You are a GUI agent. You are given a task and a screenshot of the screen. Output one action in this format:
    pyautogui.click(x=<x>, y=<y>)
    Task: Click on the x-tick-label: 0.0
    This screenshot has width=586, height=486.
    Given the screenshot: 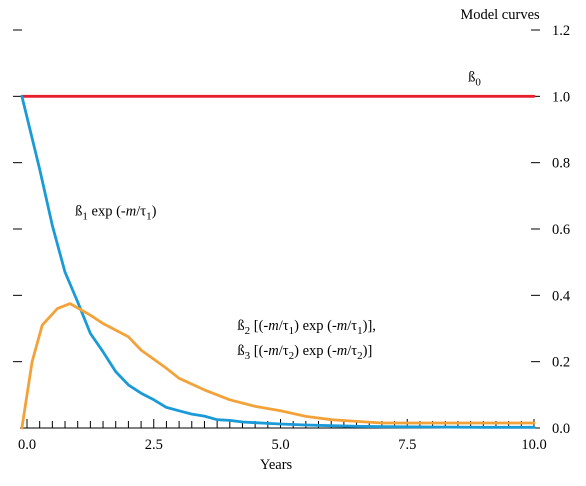 What is the action you would take?
    pyautogui.click(x=27, y=445)
    